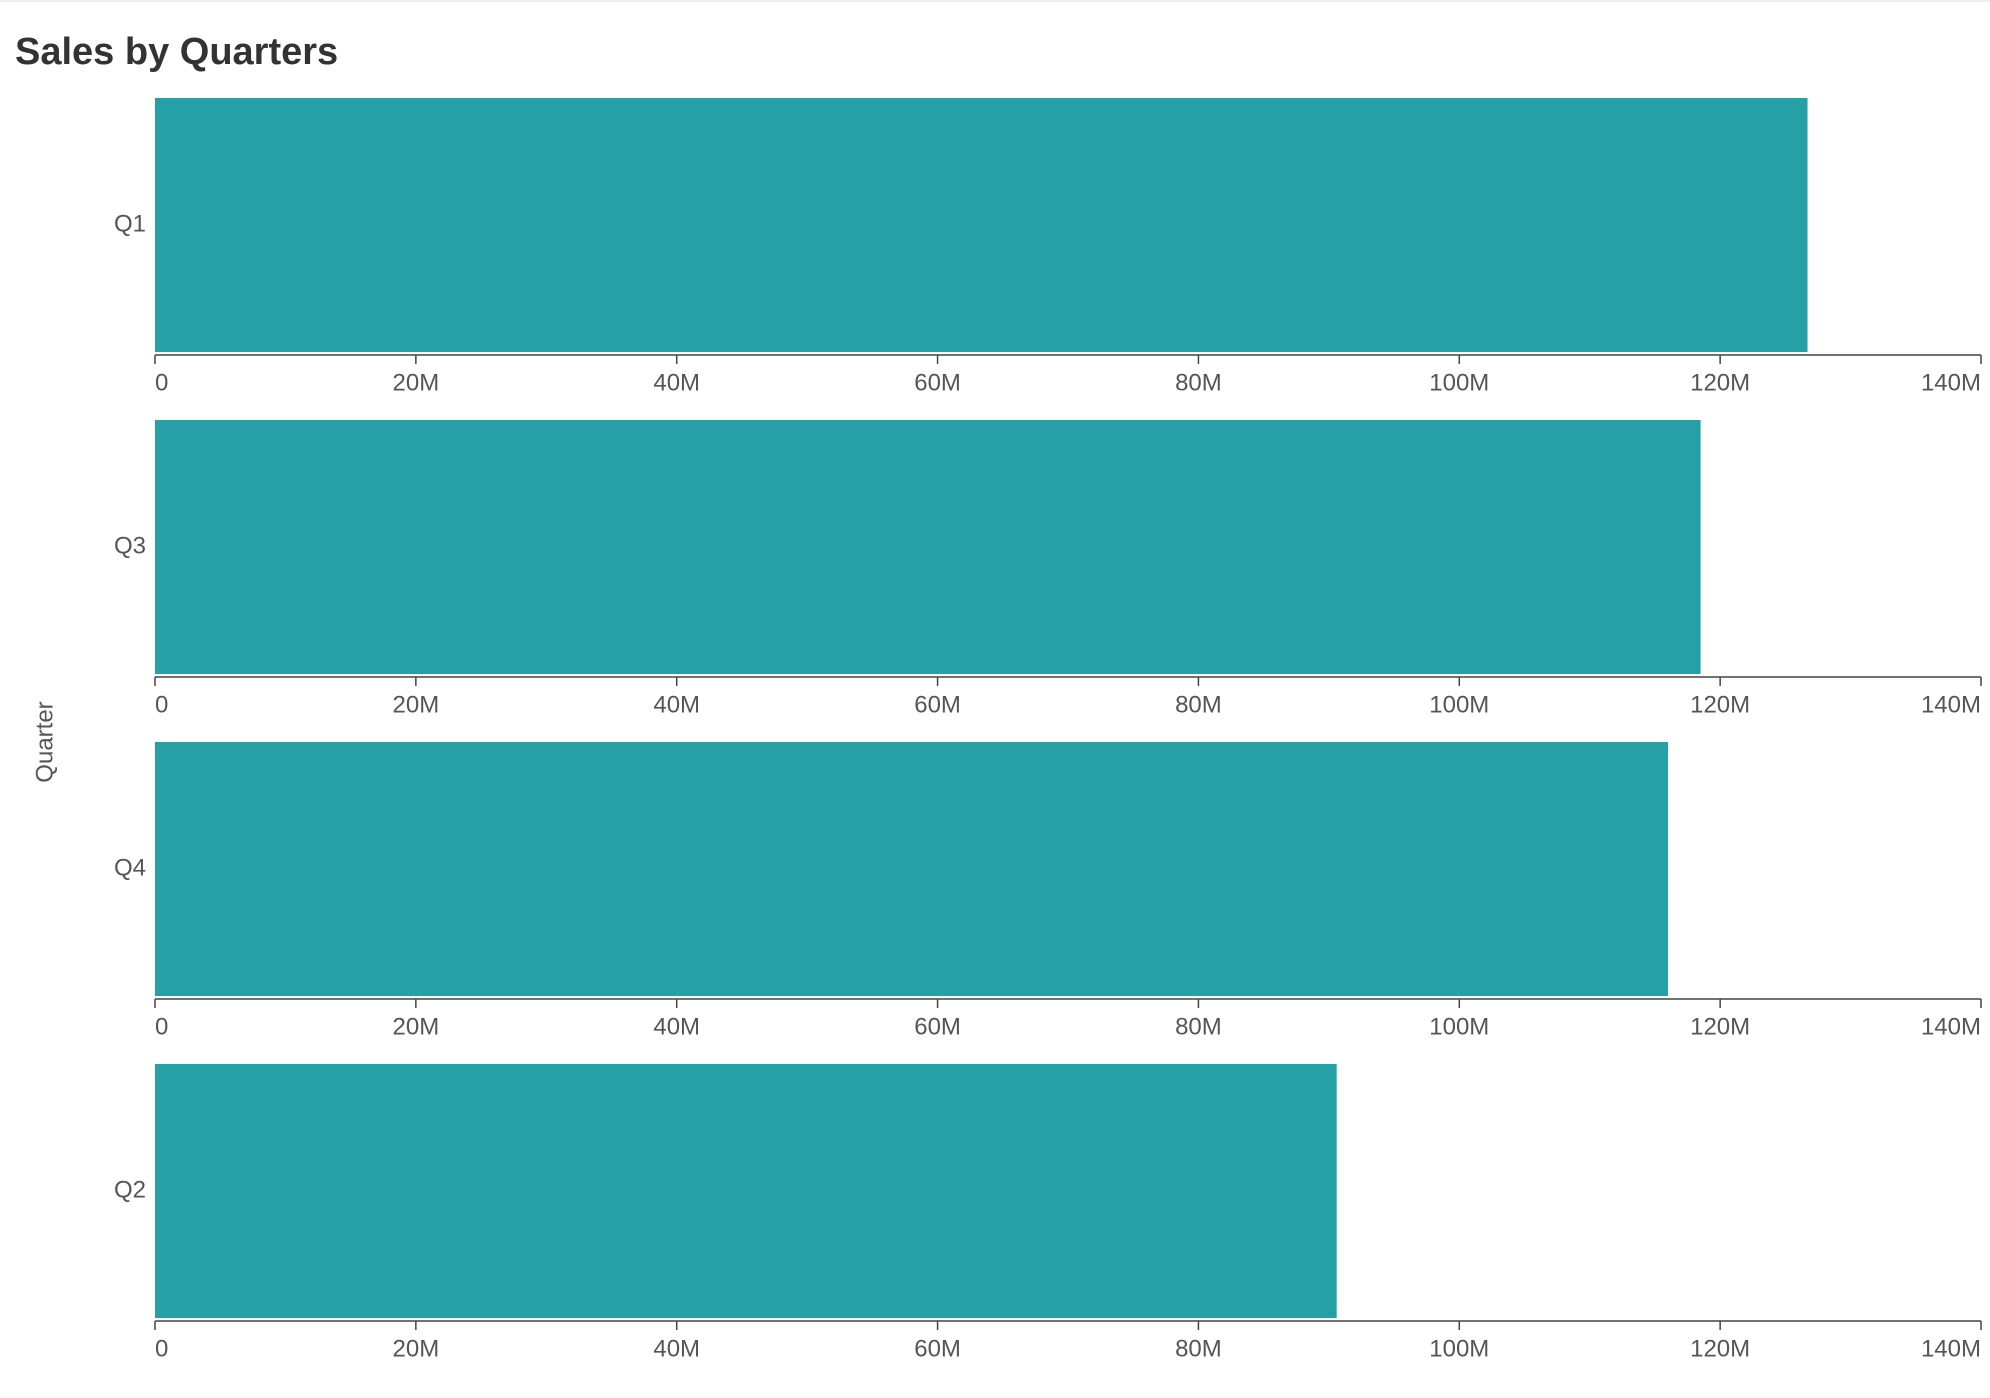 This screenshot has height=1398, width=1990. What do you see at coordinates (176, 52) in the screenshot?
I see `chart-title: Sales by Quarters` at bounding box center [176, 52].